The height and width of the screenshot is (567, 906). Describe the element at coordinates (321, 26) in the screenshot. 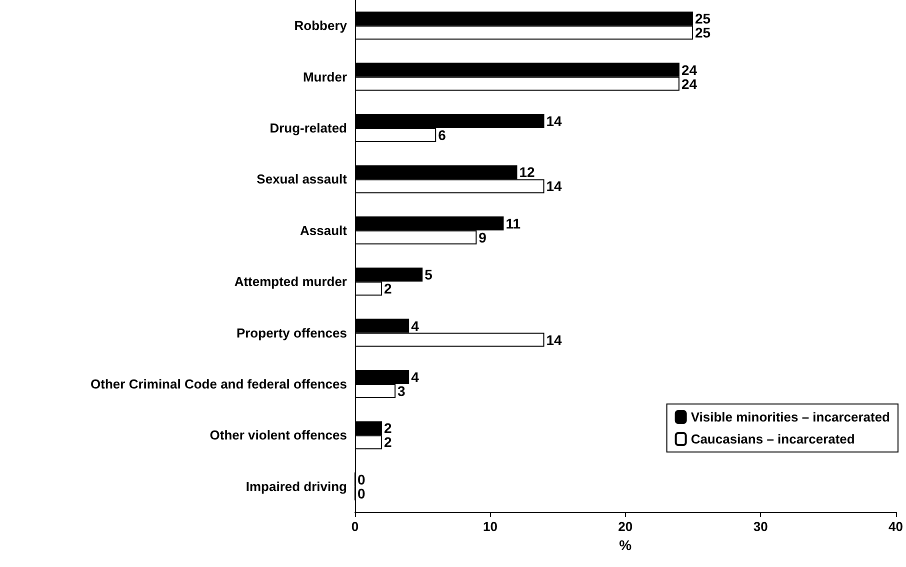

I see `y-tick-label: Robbery` at that location.